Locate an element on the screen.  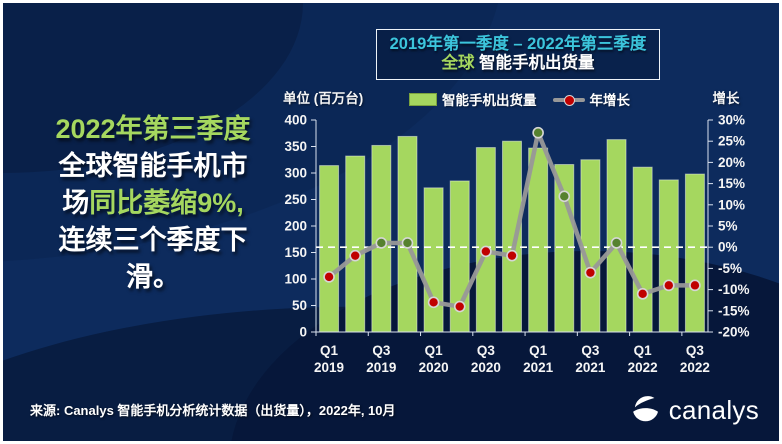
svg-text: 20% is located at coordinates (731, 162).